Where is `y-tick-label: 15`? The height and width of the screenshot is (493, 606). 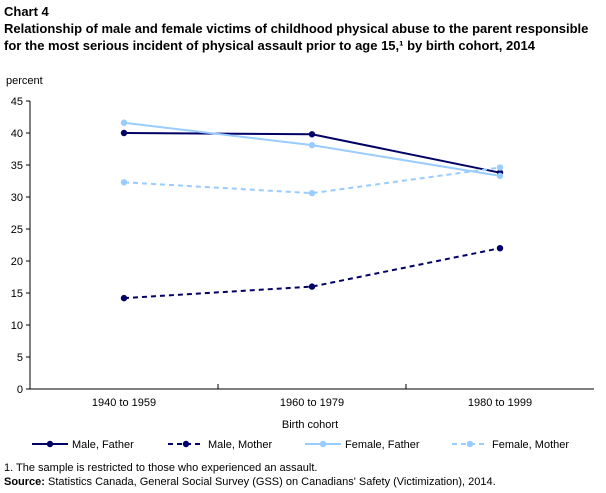
y-tick-label: 15 is located at coordinates (17, 294).